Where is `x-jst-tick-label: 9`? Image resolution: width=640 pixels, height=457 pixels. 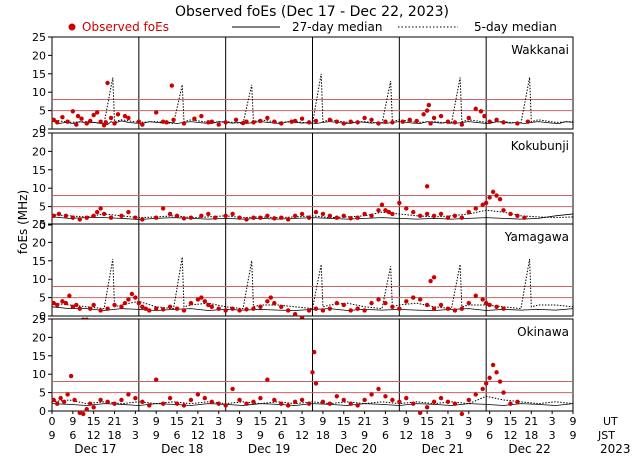
x-jst-tick-label: 9 is located at coordinates (260, 435).